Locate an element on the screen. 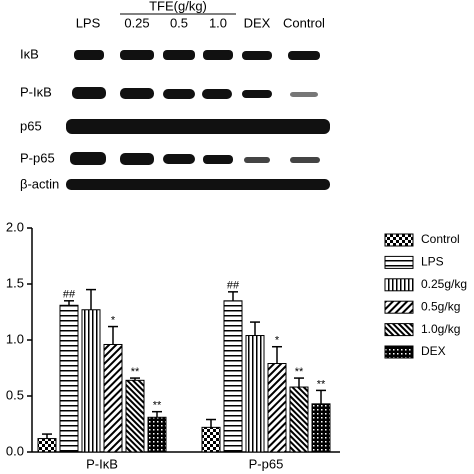 The width and height of the screenshot is (474, 474). lane-label: LPS is located at coordinates (88, 22).